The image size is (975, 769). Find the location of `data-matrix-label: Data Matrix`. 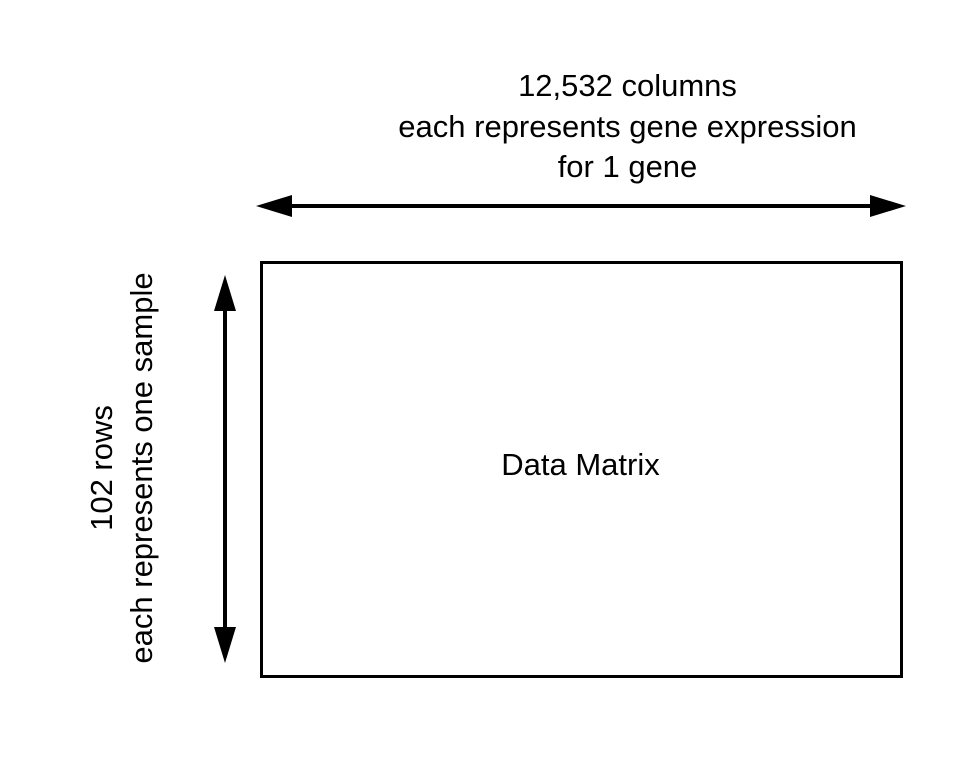

data-matrix-label: Data Matrix is located at coordinates (580, 464).